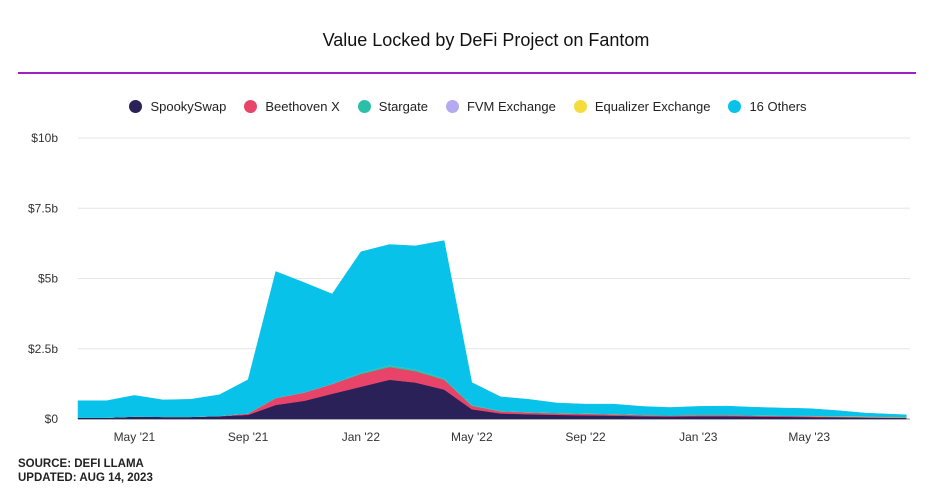 The height and width of the screenshot is (492, 936). I want to click on legend-item-fvm-exchange: FVM Exchange, so click(500, 106).